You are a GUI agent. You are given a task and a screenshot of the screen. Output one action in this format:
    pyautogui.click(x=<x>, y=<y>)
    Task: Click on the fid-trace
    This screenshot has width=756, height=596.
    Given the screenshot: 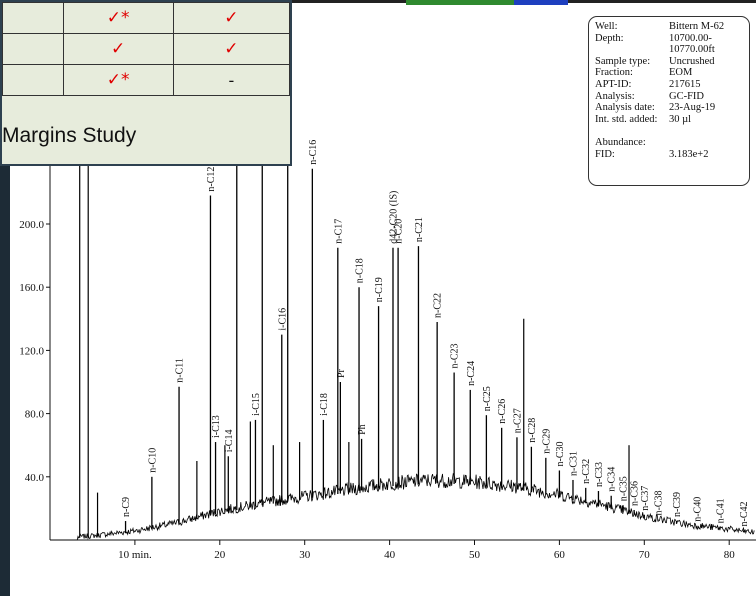 What is the action you would take?
    pyautogui.click(x=402, y=506)
    